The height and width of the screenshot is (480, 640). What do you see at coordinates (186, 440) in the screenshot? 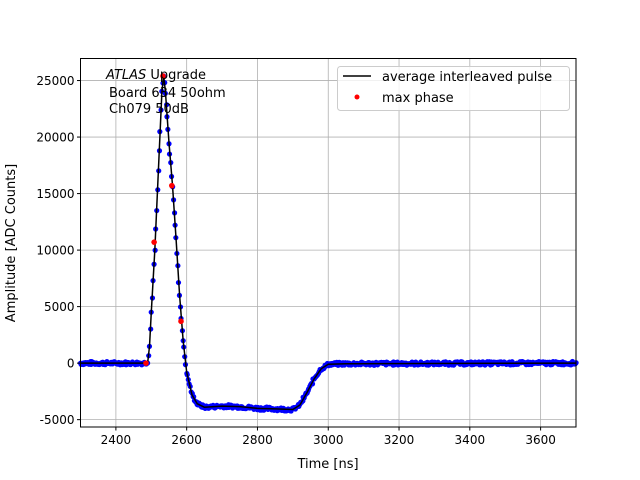
I see `x-tick-label: 2600` at bounding box center [186, 440].